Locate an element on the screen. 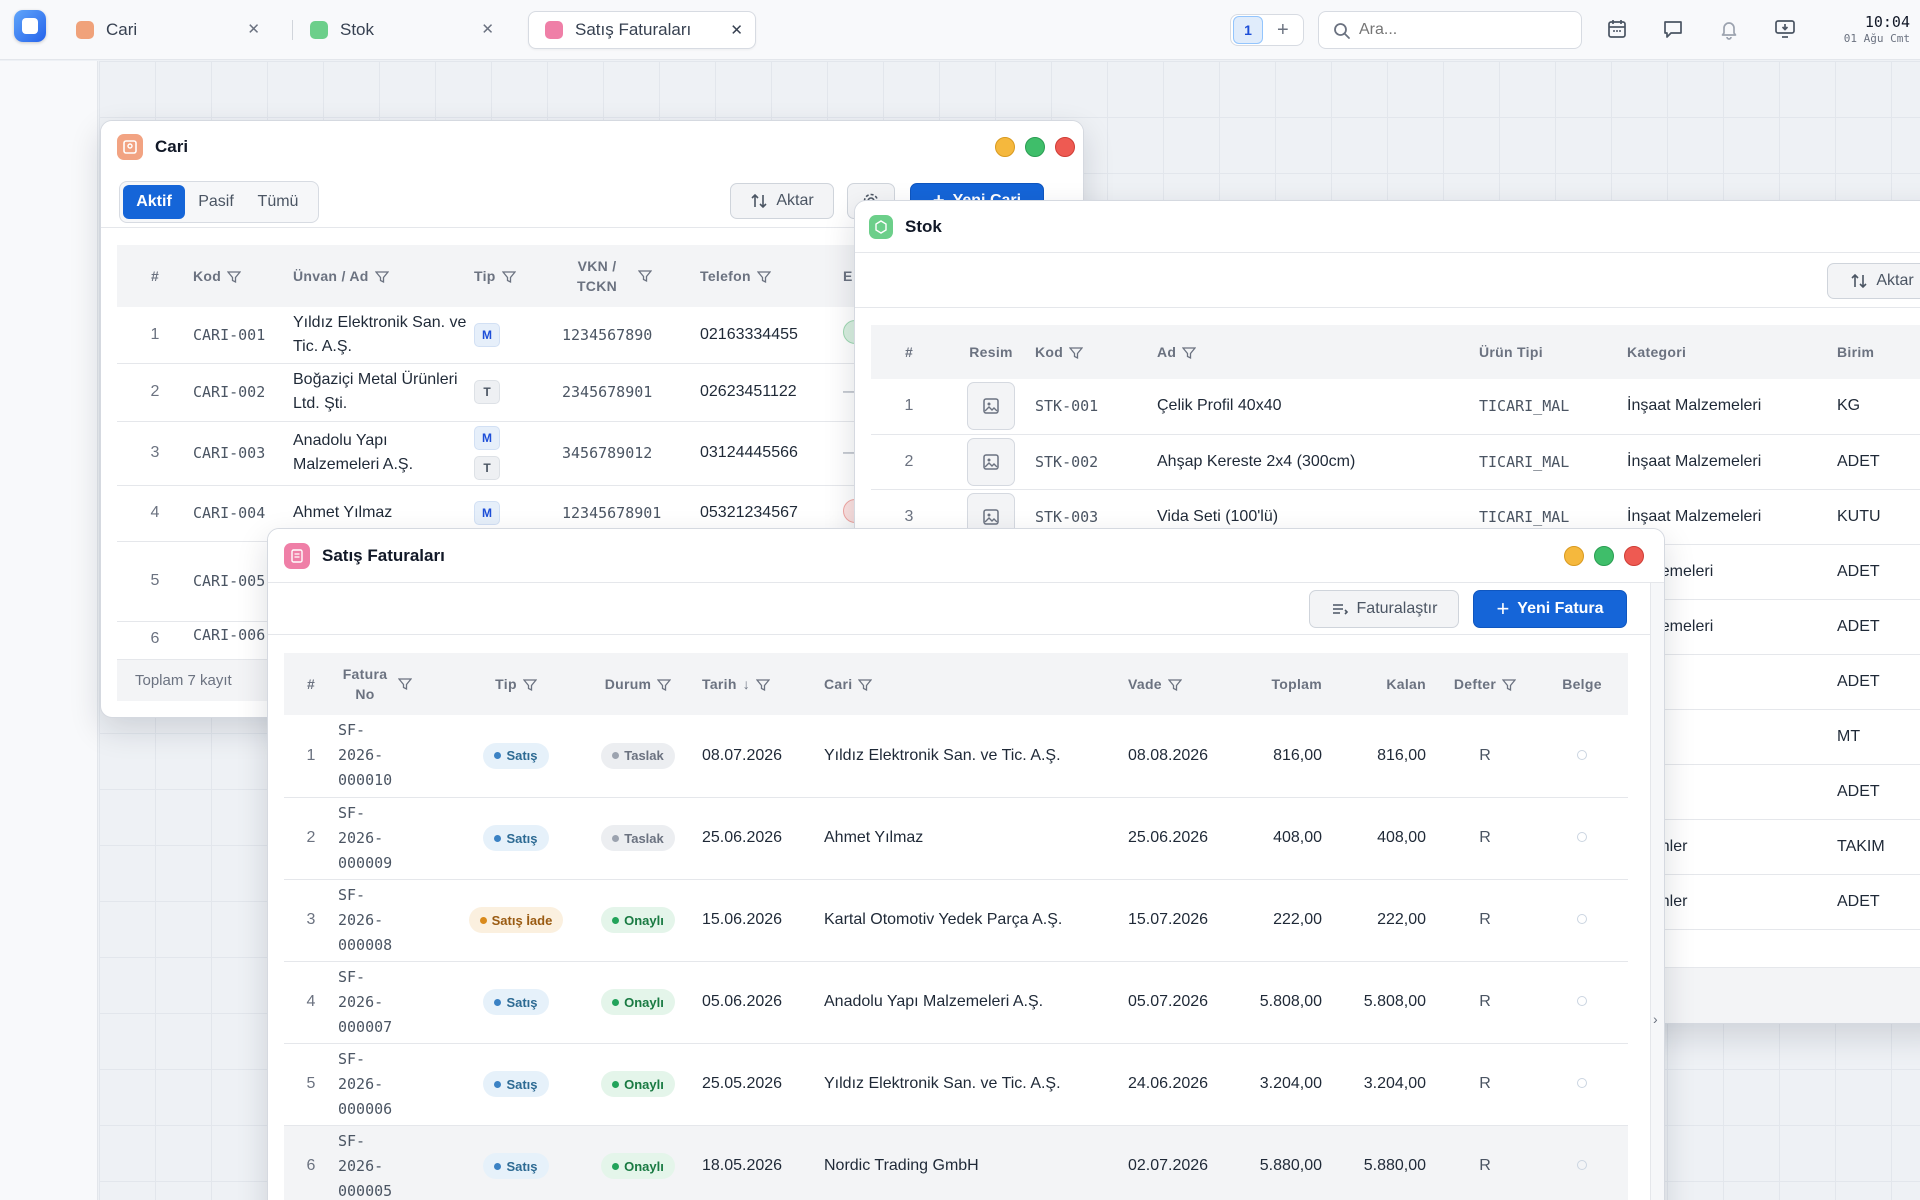  filter-tumu: Tümü is located at coordinates (278, 201).